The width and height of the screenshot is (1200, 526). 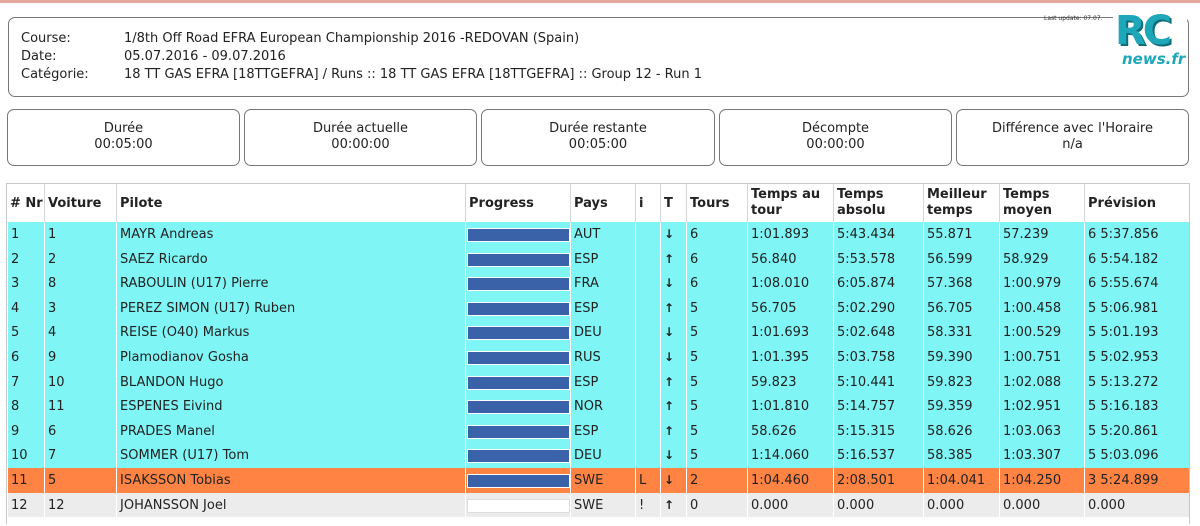 What do you see at coordinates (950, 234) in the screenshot?
I see `cell-text: 55.871` at bounding box center [950, 234].